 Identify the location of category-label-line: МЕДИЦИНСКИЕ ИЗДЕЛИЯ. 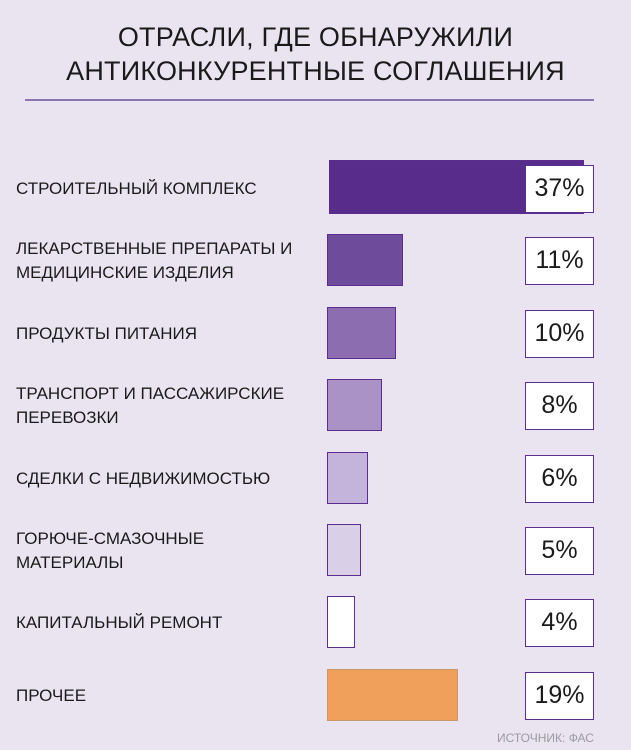
(125, 273).